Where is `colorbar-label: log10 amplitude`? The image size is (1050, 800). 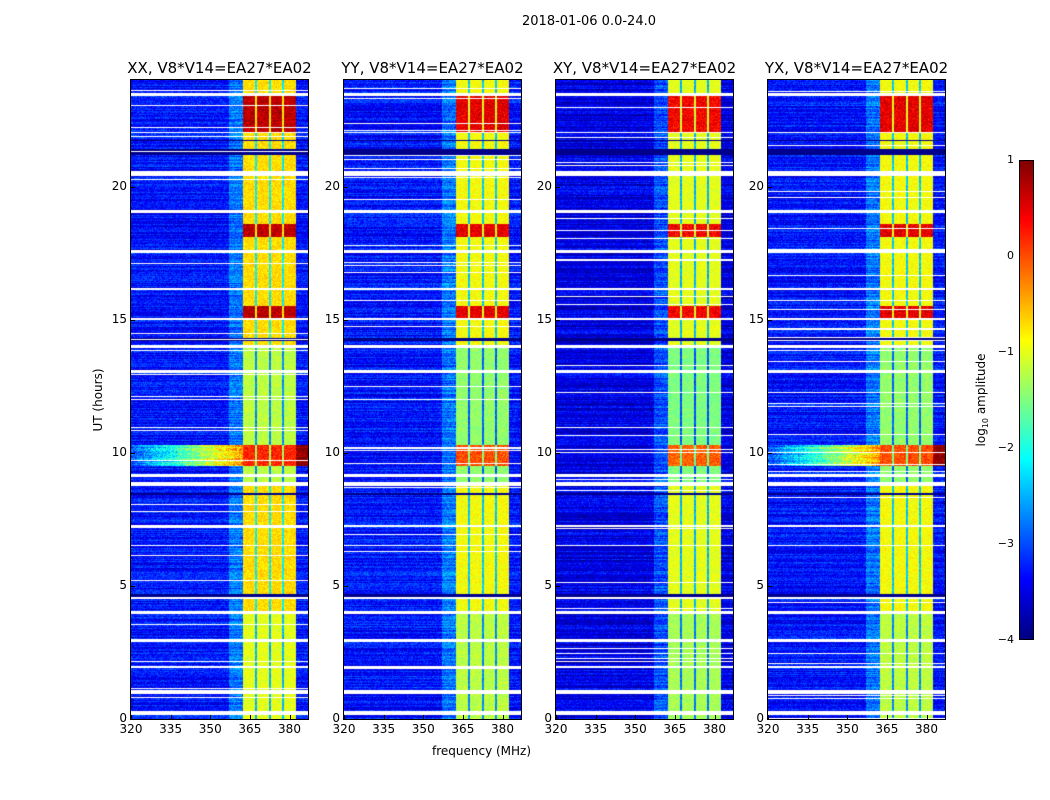
colorbar-label: log10 amplitude is located at coordinates (982, 400).